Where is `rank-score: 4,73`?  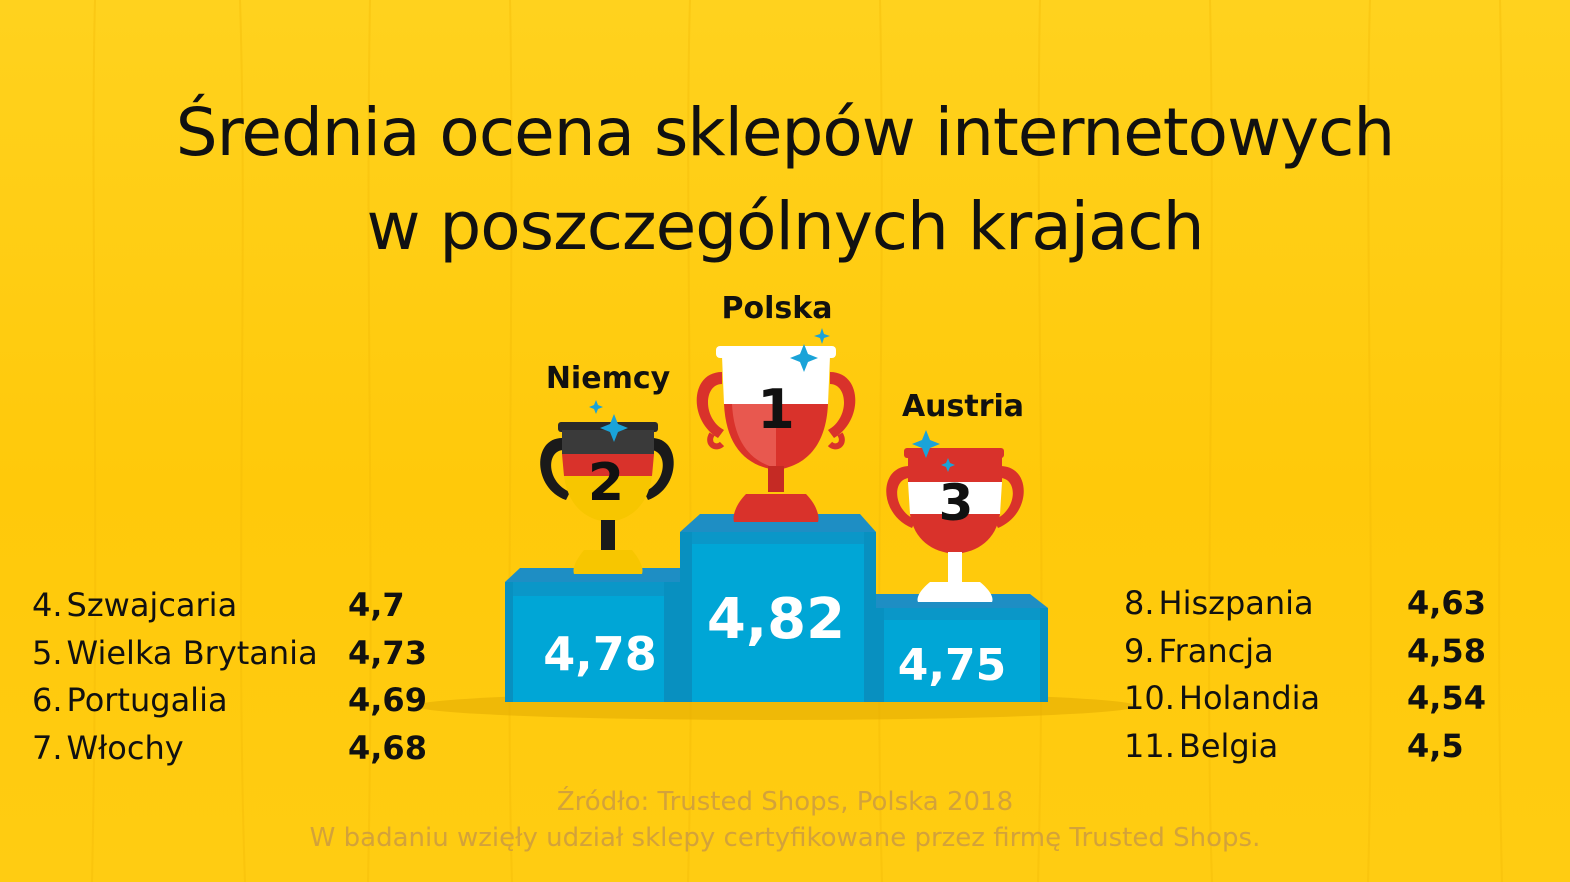 rank-score: 4,73 is located at coordinates (387, 652).